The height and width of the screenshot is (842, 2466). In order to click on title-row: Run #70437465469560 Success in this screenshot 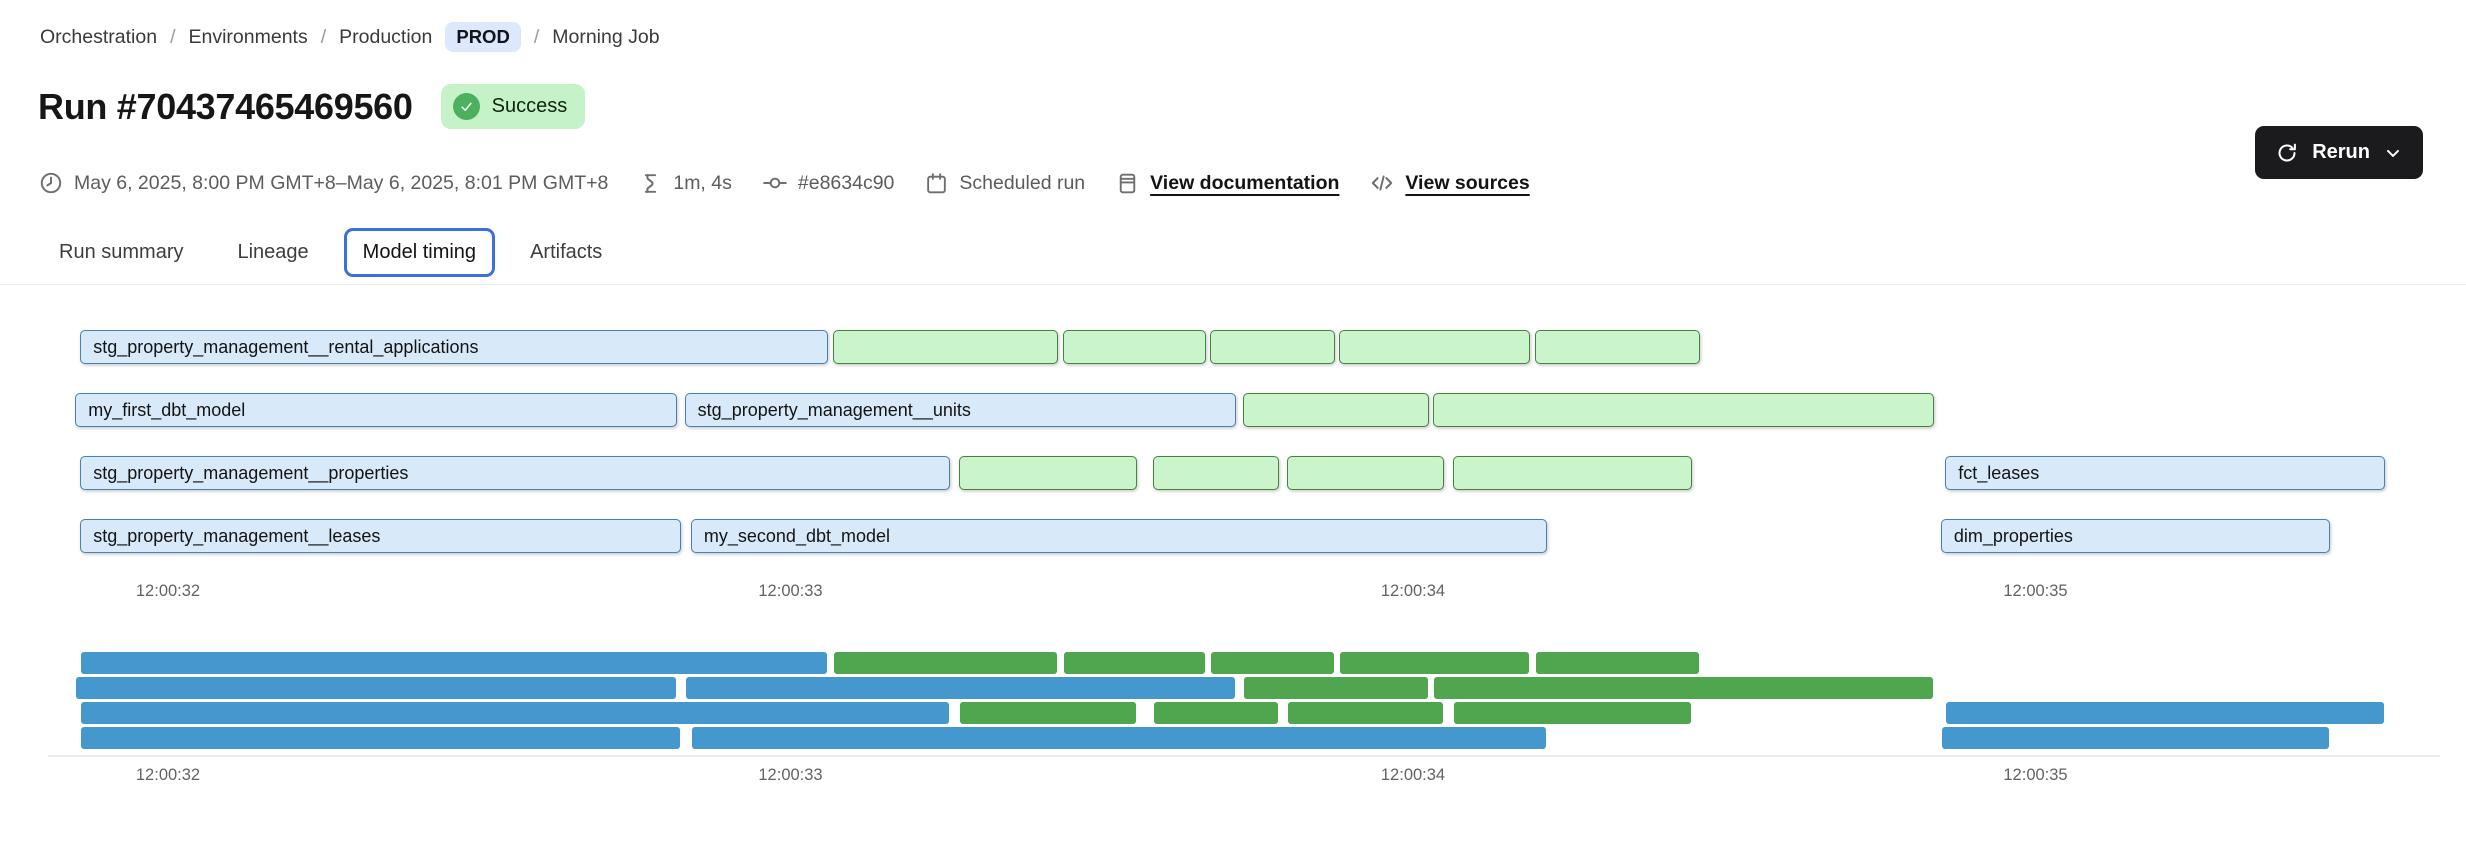, I will do `click(312, 106)`.